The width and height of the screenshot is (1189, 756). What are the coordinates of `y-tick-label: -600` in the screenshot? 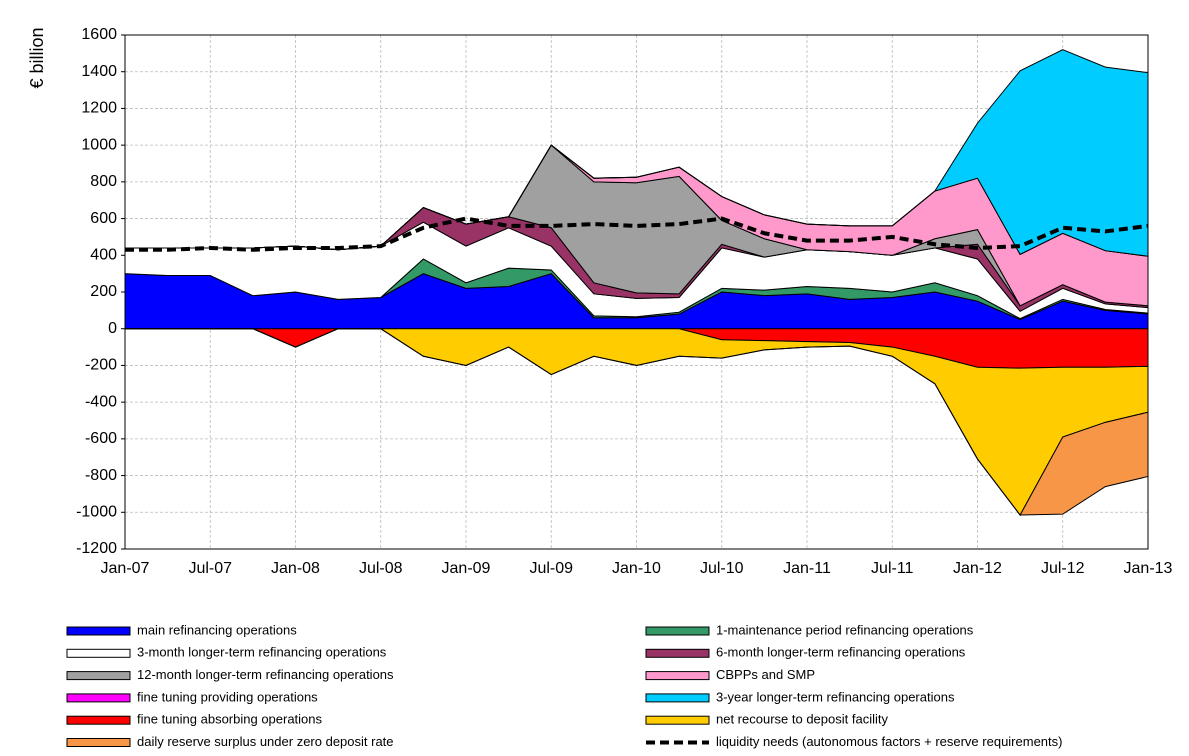 It's located at (101, 438).